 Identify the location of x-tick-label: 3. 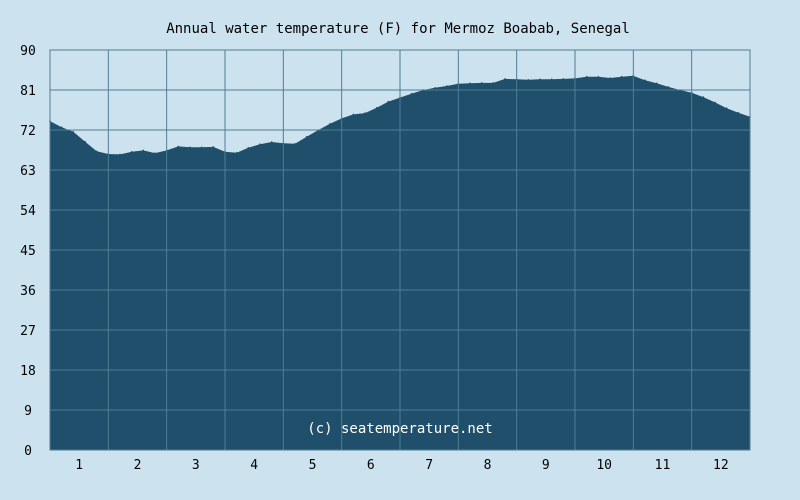
(196, 465).